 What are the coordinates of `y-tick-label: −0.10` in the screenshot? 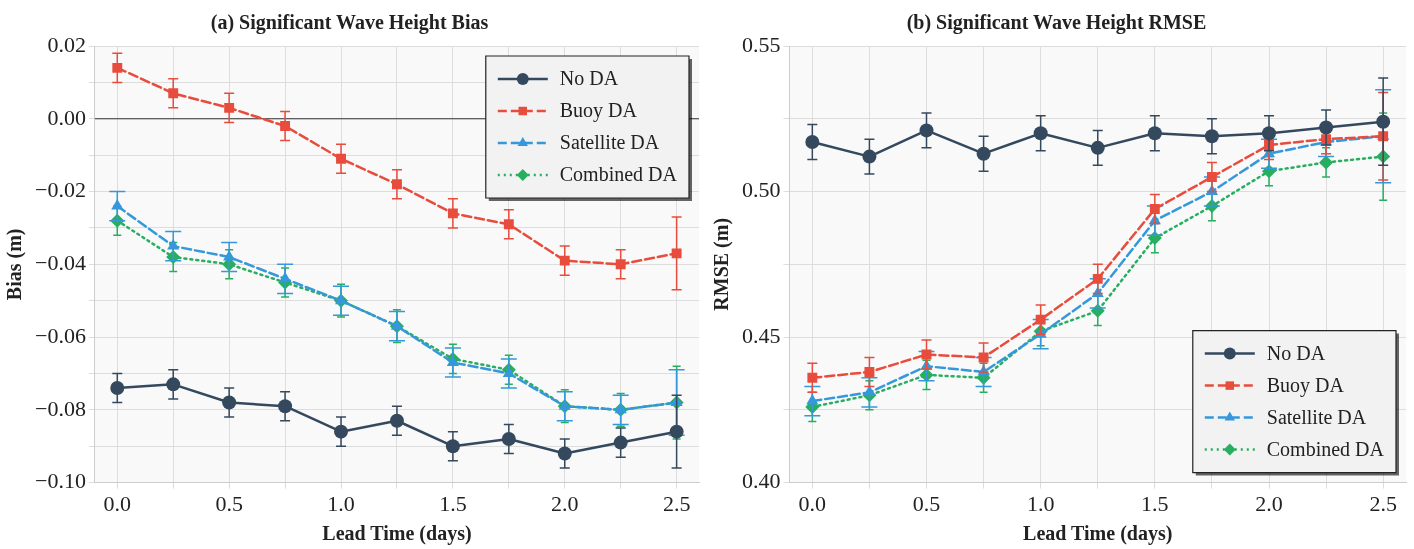 It's located at (60, 481).